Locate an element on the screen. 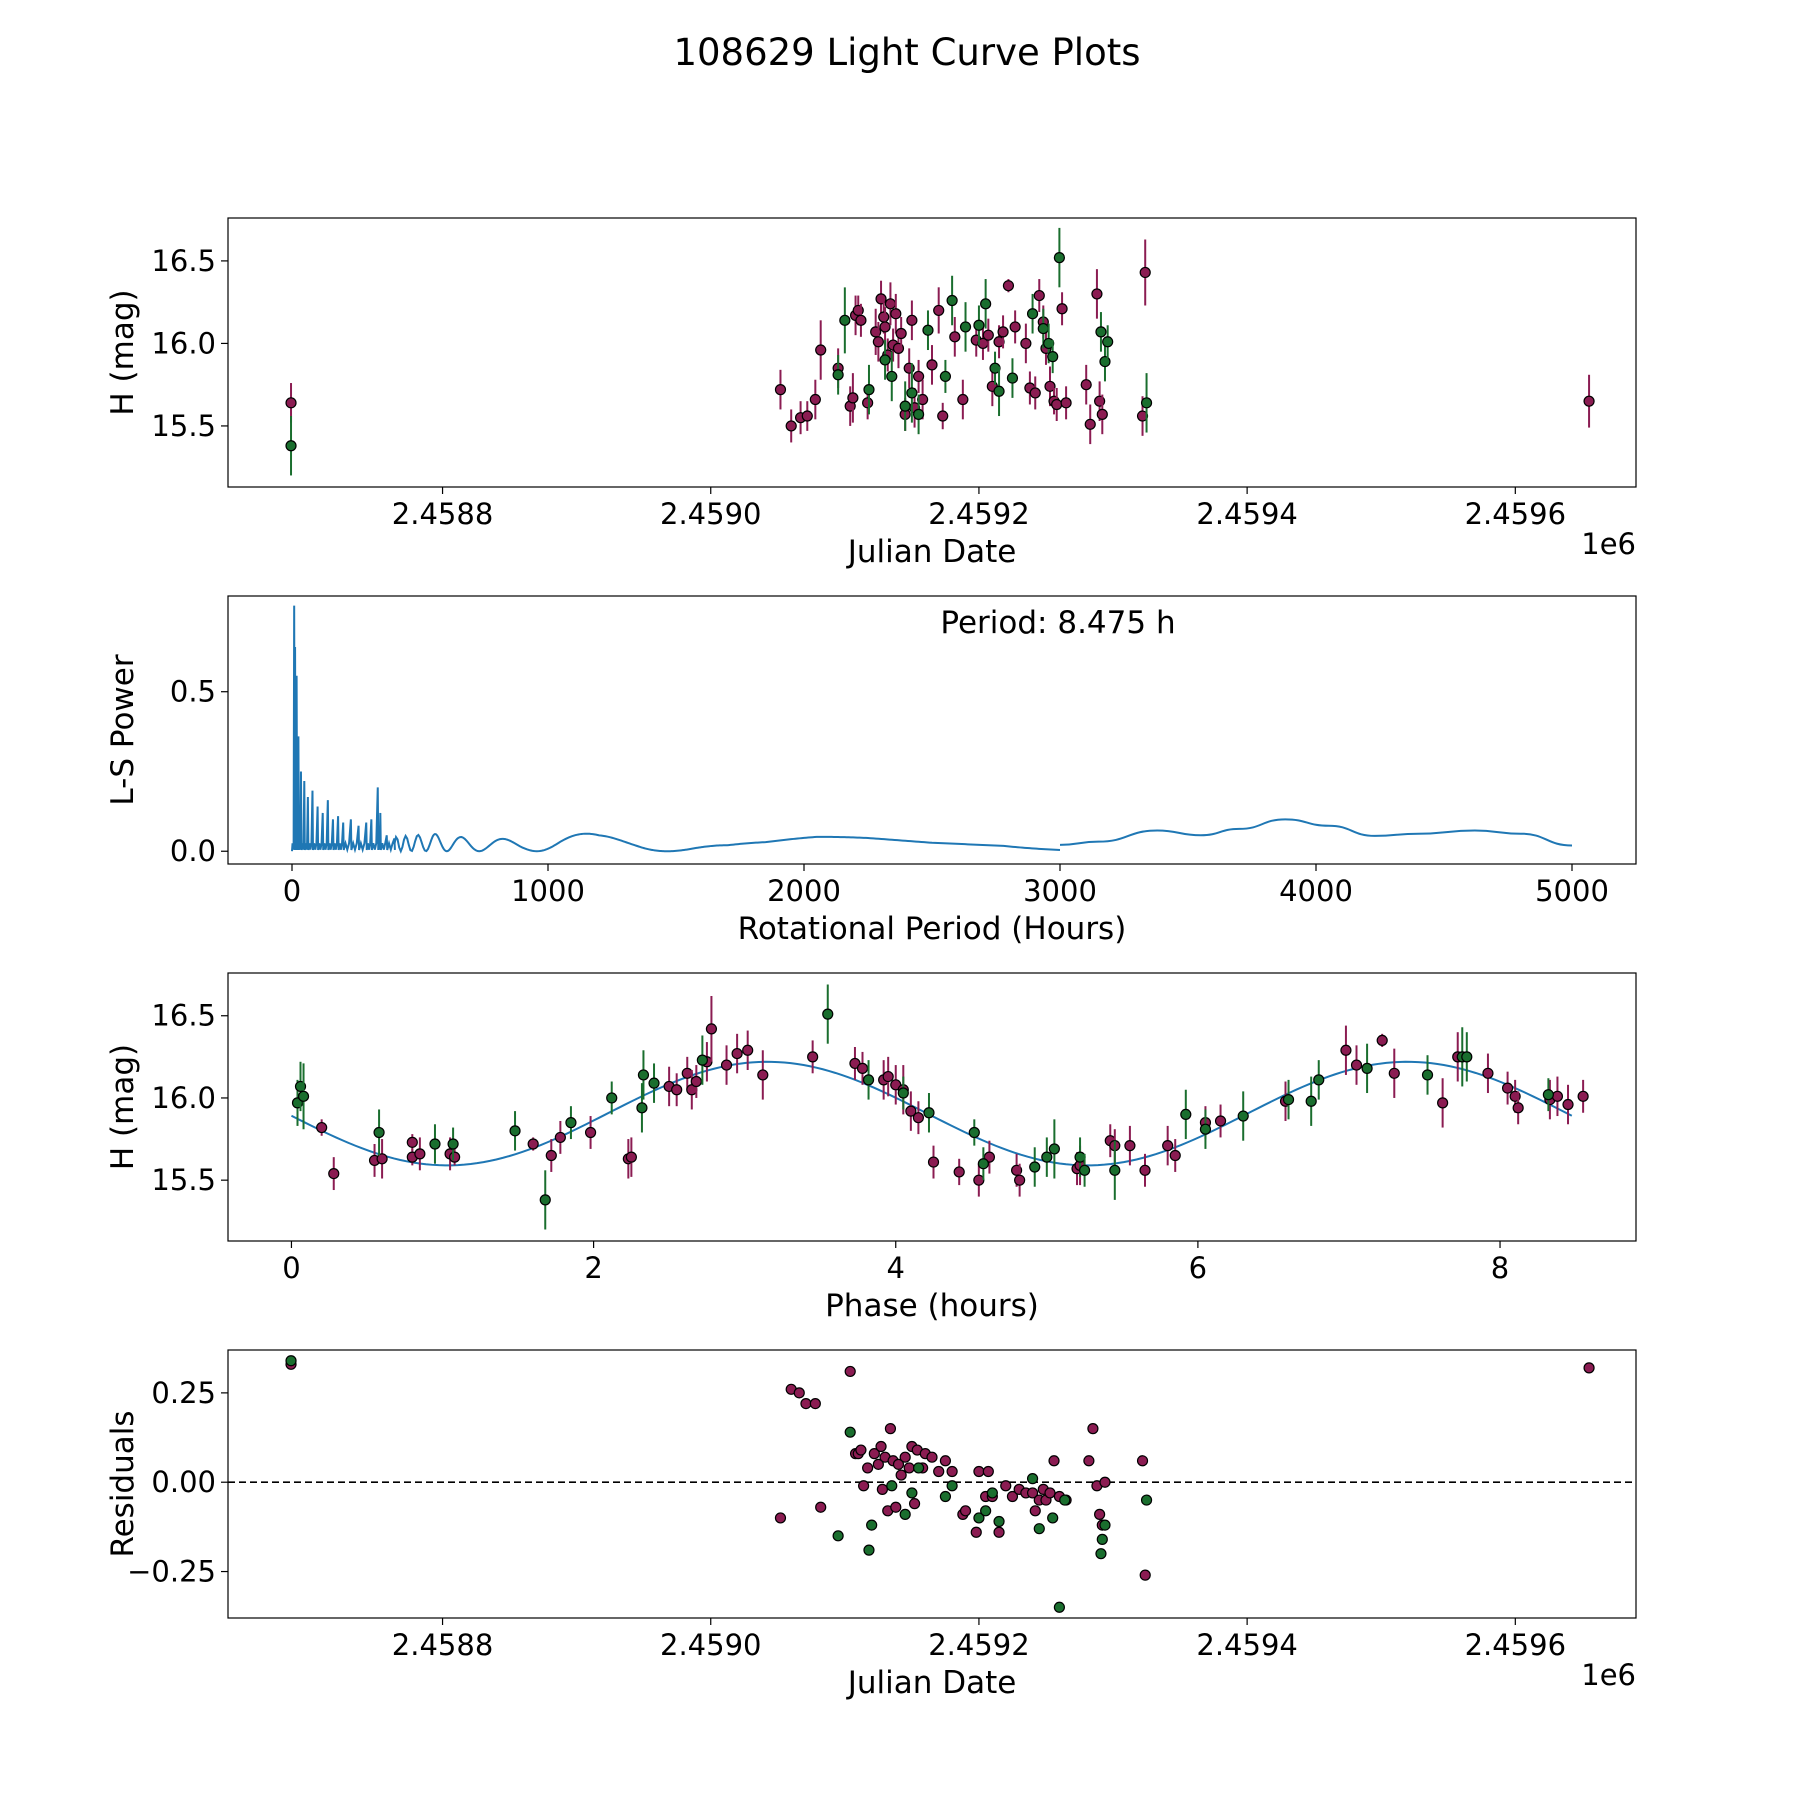 Image resolution: width=1800 pixels, height=1800 pixels. data-series-band-a is located at coordinates (952, 1096).